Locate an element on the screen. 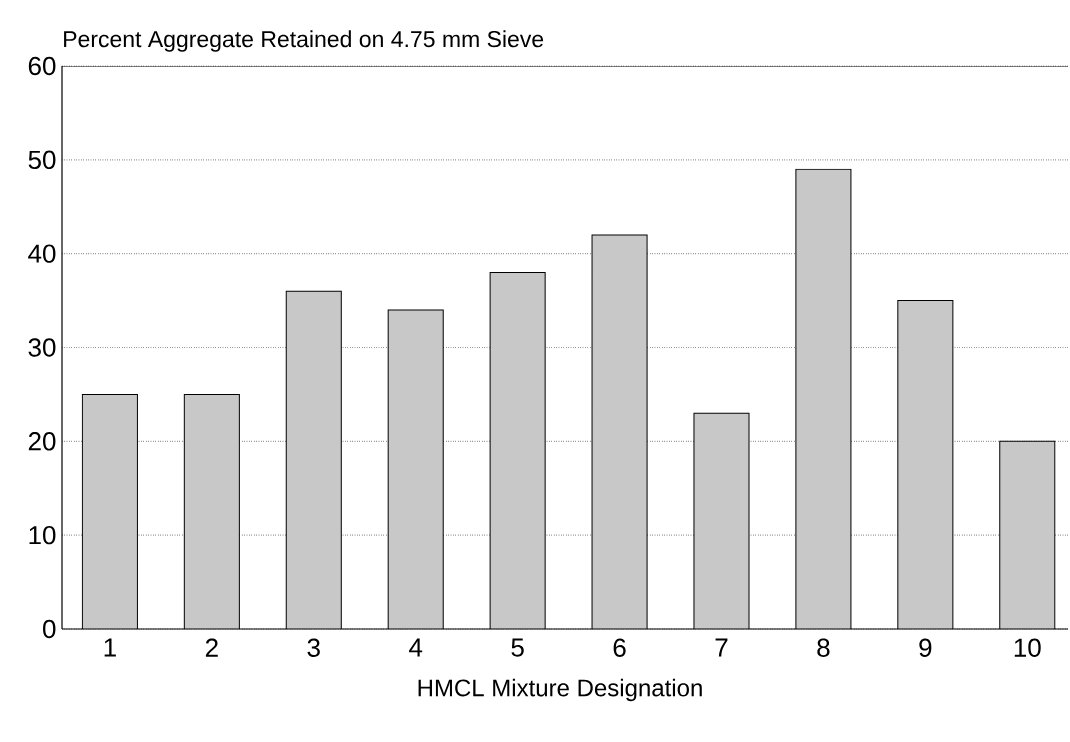 This screenshot has height=742, width=1070. x-tick-label: 10 is located at coordinates (1027, 647).